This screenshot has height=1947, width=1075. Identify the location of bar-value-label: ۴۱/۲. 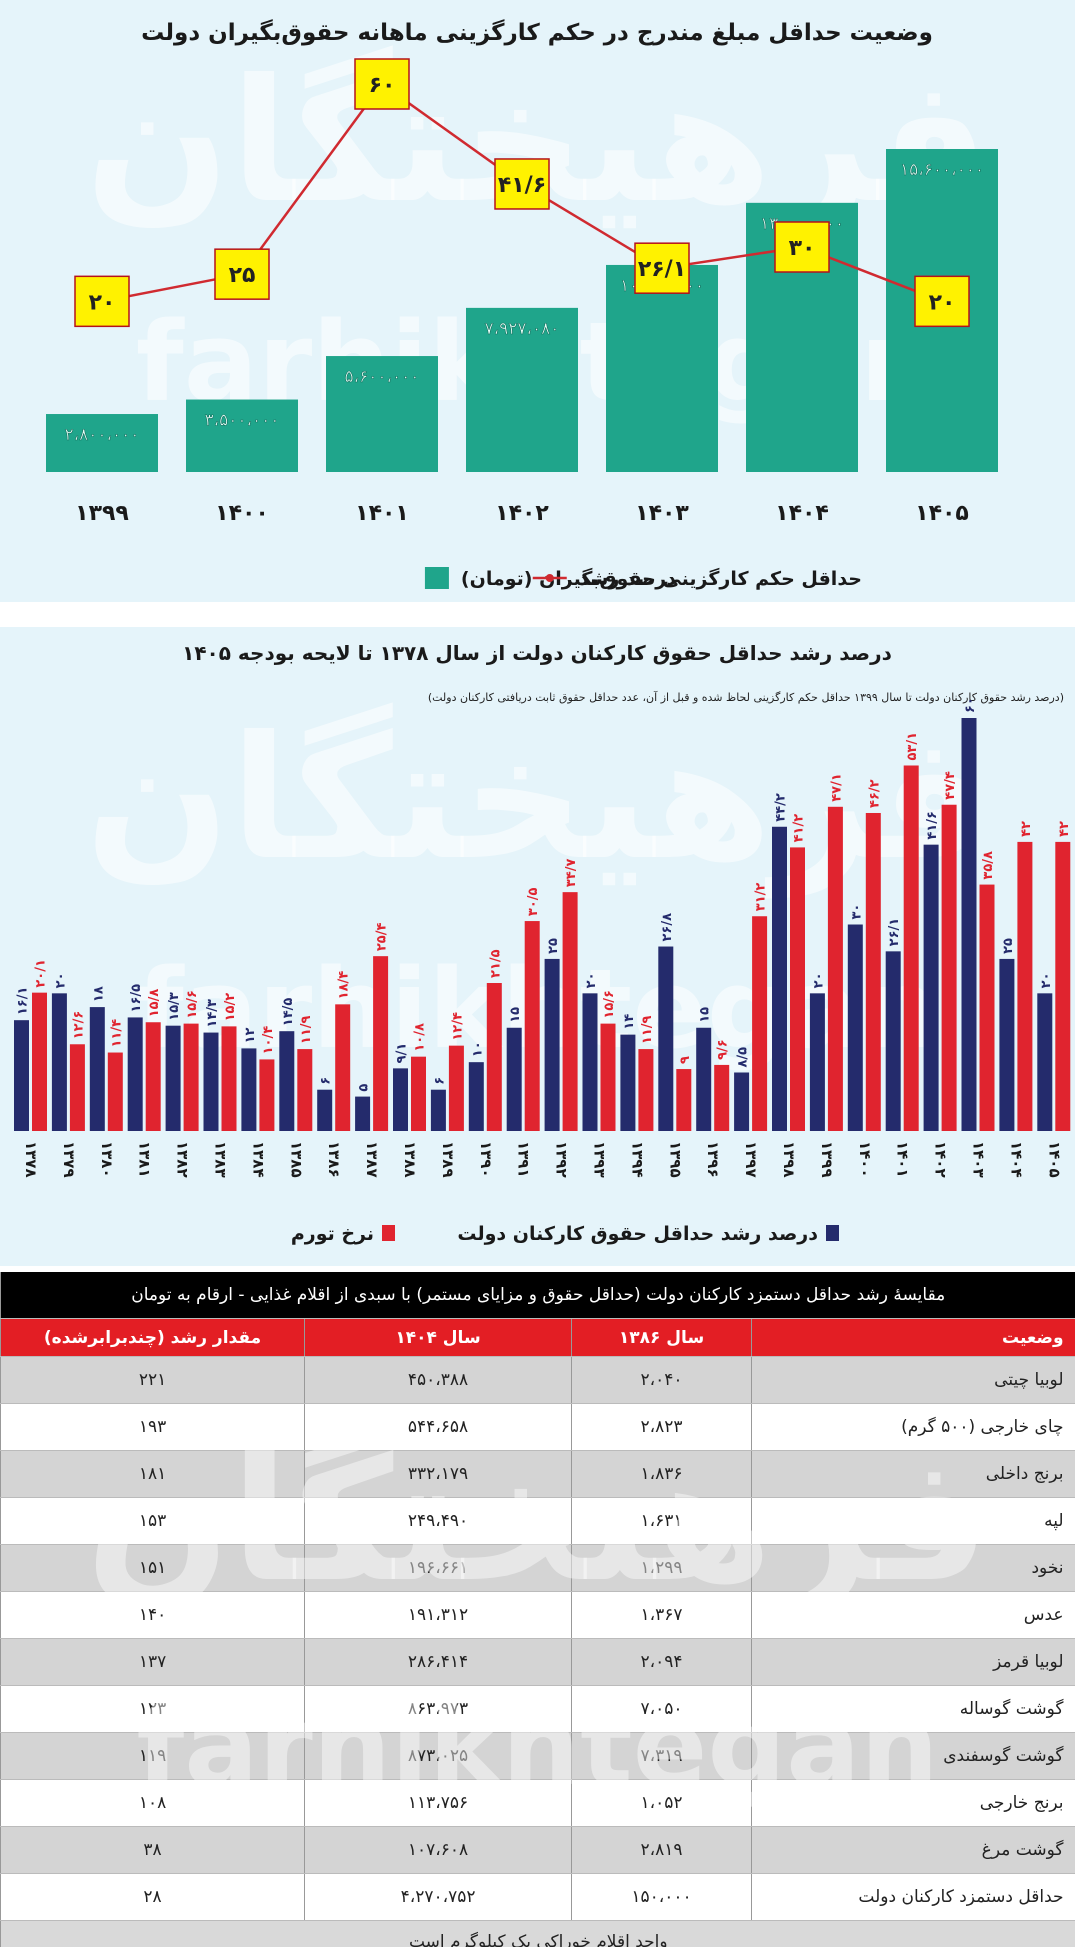
(799, 828).